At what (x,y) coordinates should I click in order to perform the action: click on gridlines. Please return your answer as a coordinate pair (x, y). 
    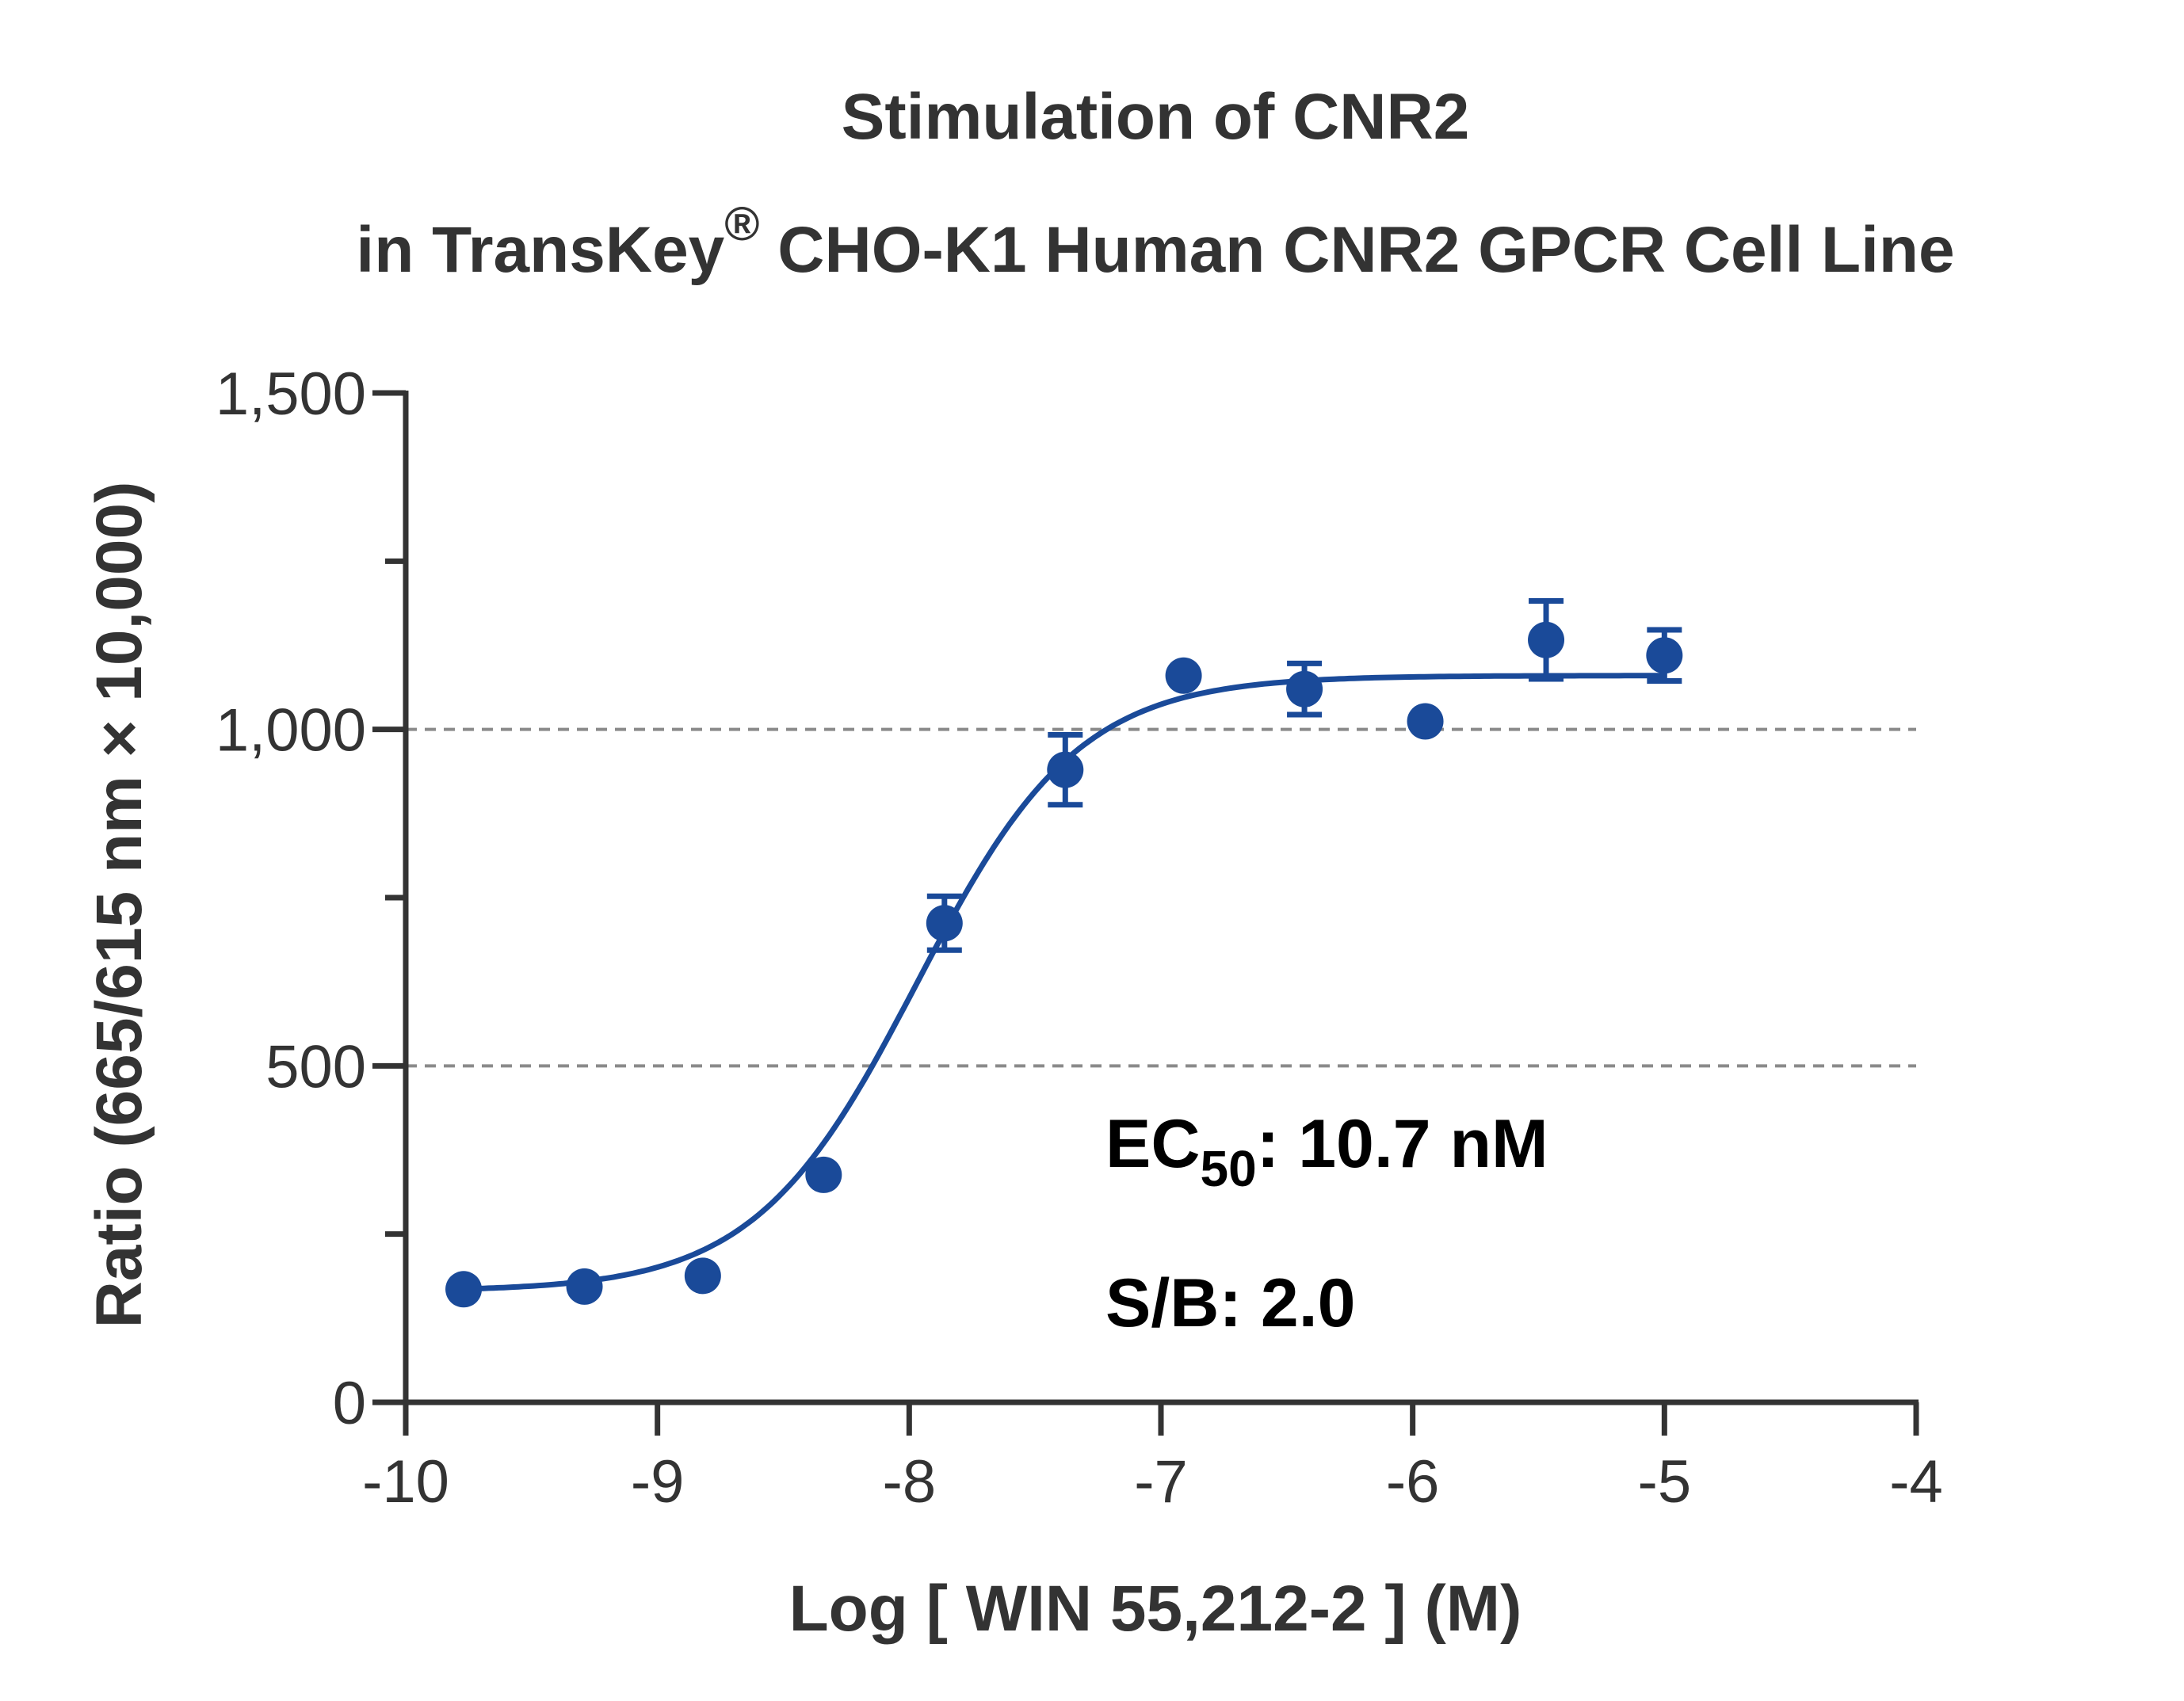
    Looking at the image, I should click on (1161, 897).